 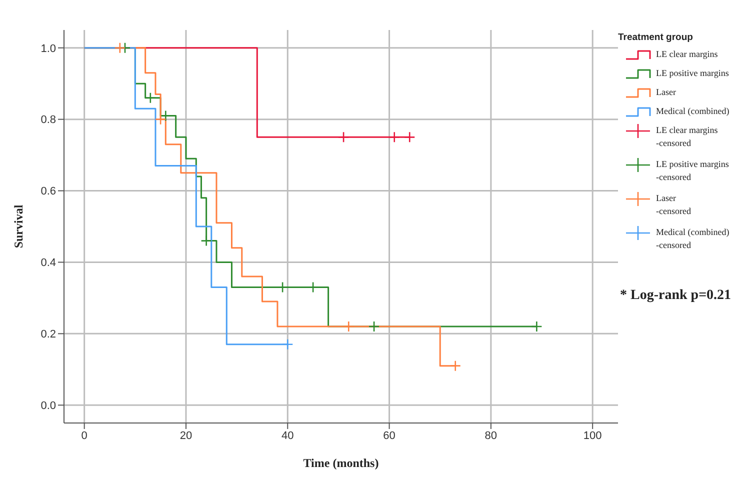 I want to click on legend-label: Medical (combined) -censored, so click(x=693, y=239).